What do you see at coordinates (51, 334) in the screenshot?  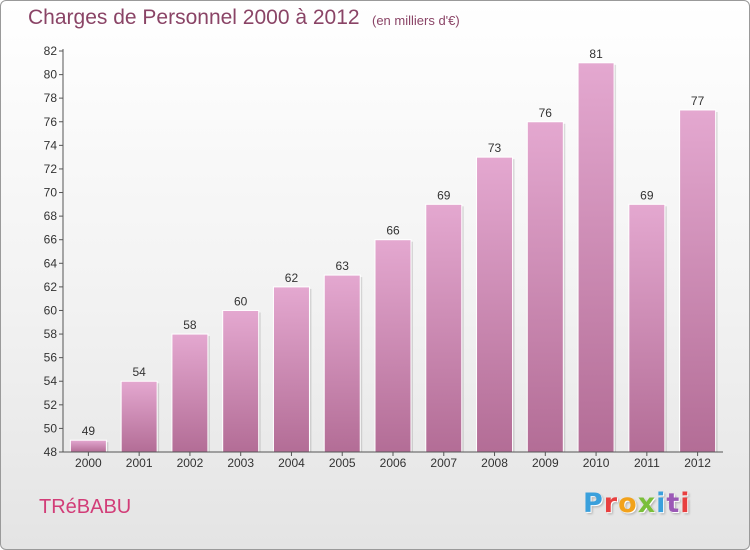 I see `y-tick-label: 58` at bounding box center [51, 334].